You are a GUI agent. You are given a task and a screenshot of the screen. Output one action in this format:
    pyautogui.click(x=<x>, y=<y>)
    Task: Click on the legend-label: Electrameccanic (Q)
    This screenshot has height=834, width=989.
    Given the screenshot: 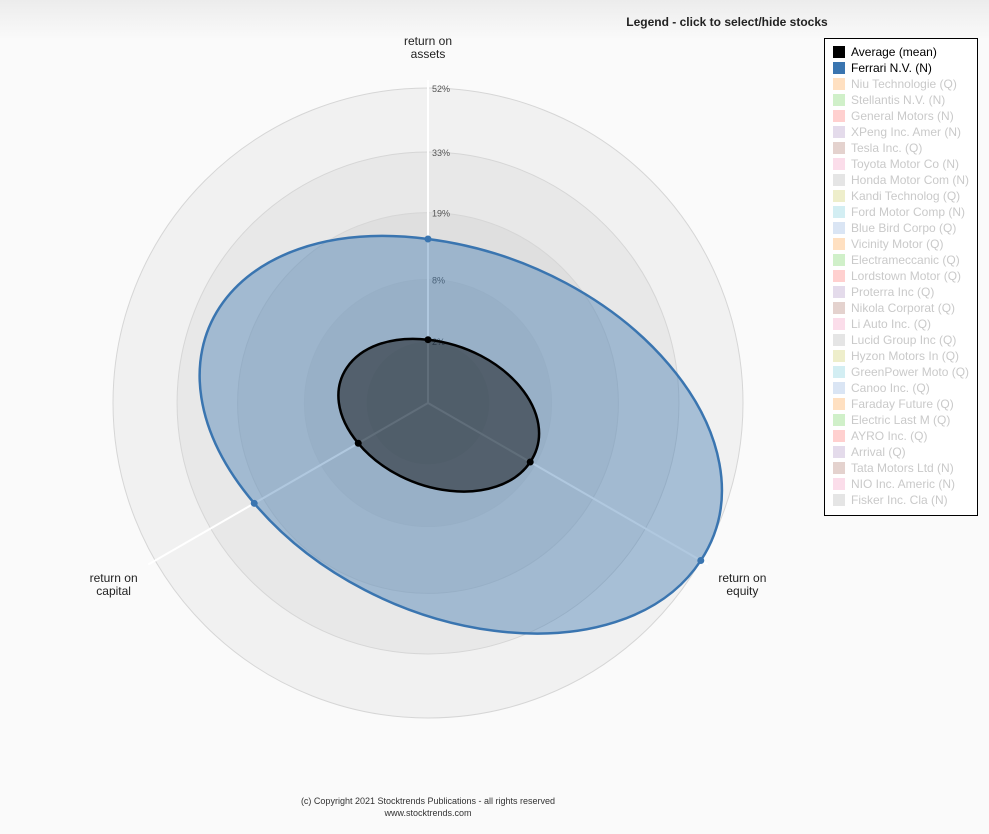 What is the action you would take?
    pyautogui.click(x=905, y=260)
    